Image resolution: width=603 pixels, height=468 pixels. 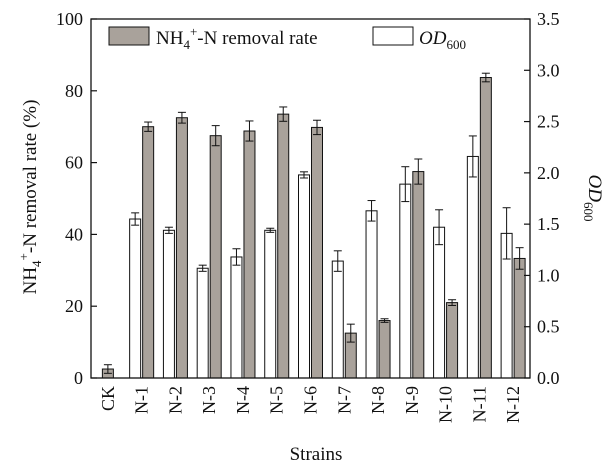 I want to click on category-label-N-8: N-8, so click(x=378, y=400).